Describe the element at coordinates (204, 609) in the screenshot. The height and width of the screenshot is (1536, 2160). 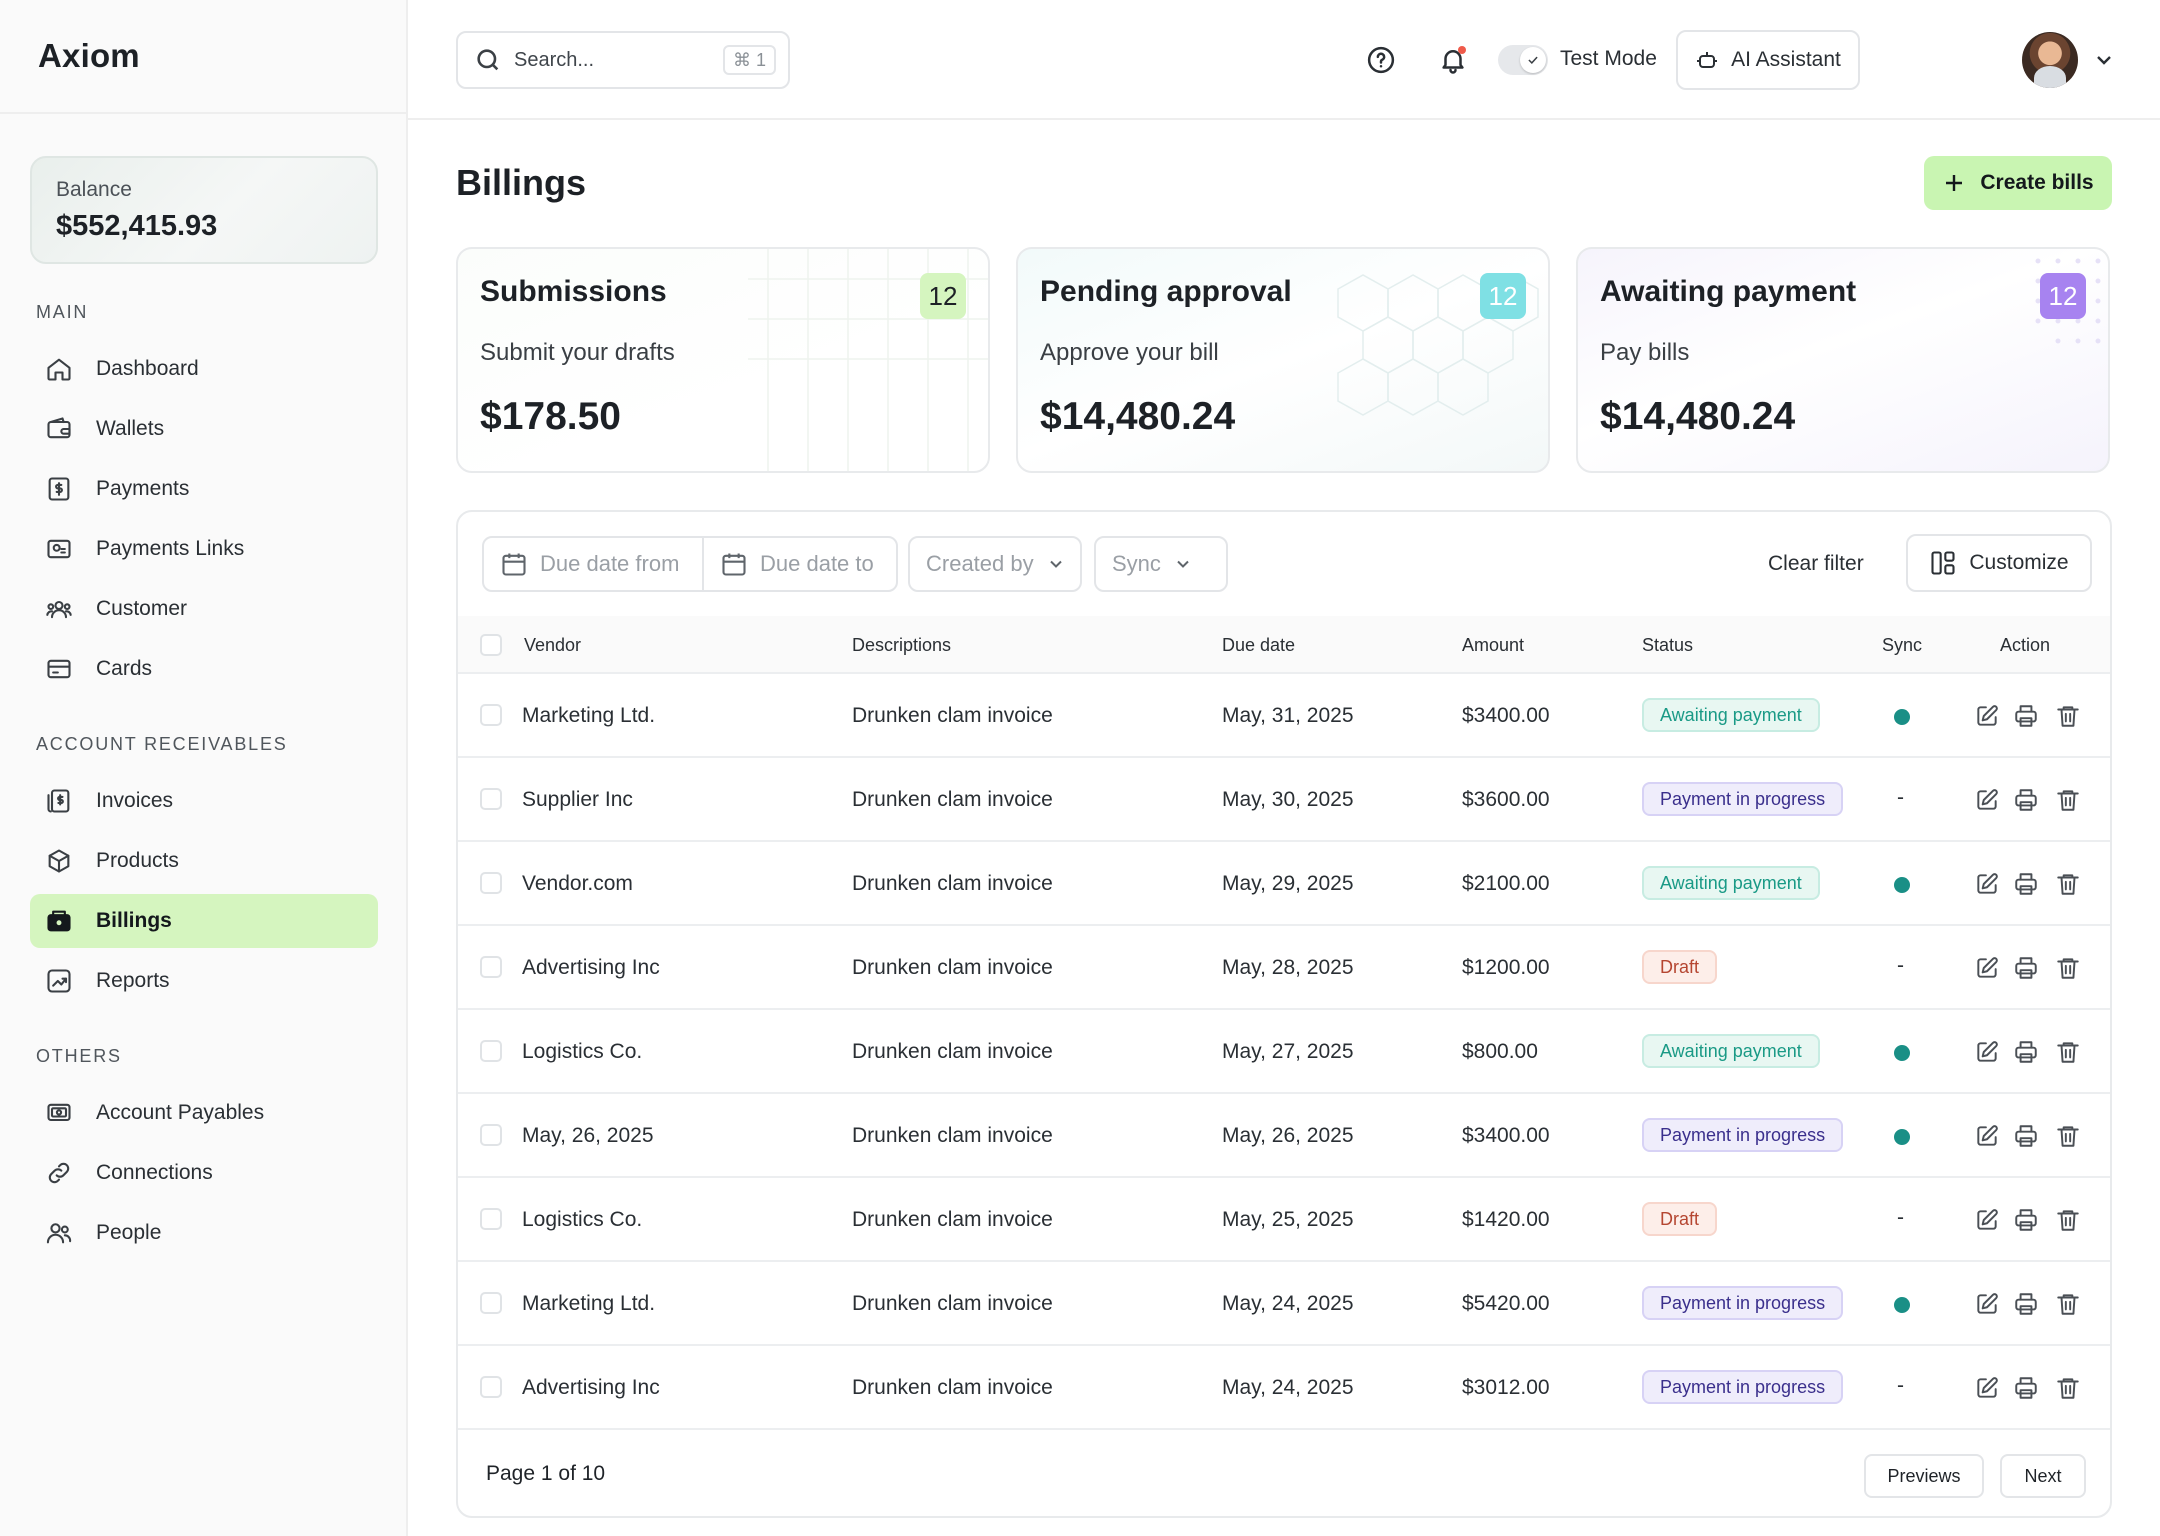
I see `sidebar-item-customer: Customer` at that location.